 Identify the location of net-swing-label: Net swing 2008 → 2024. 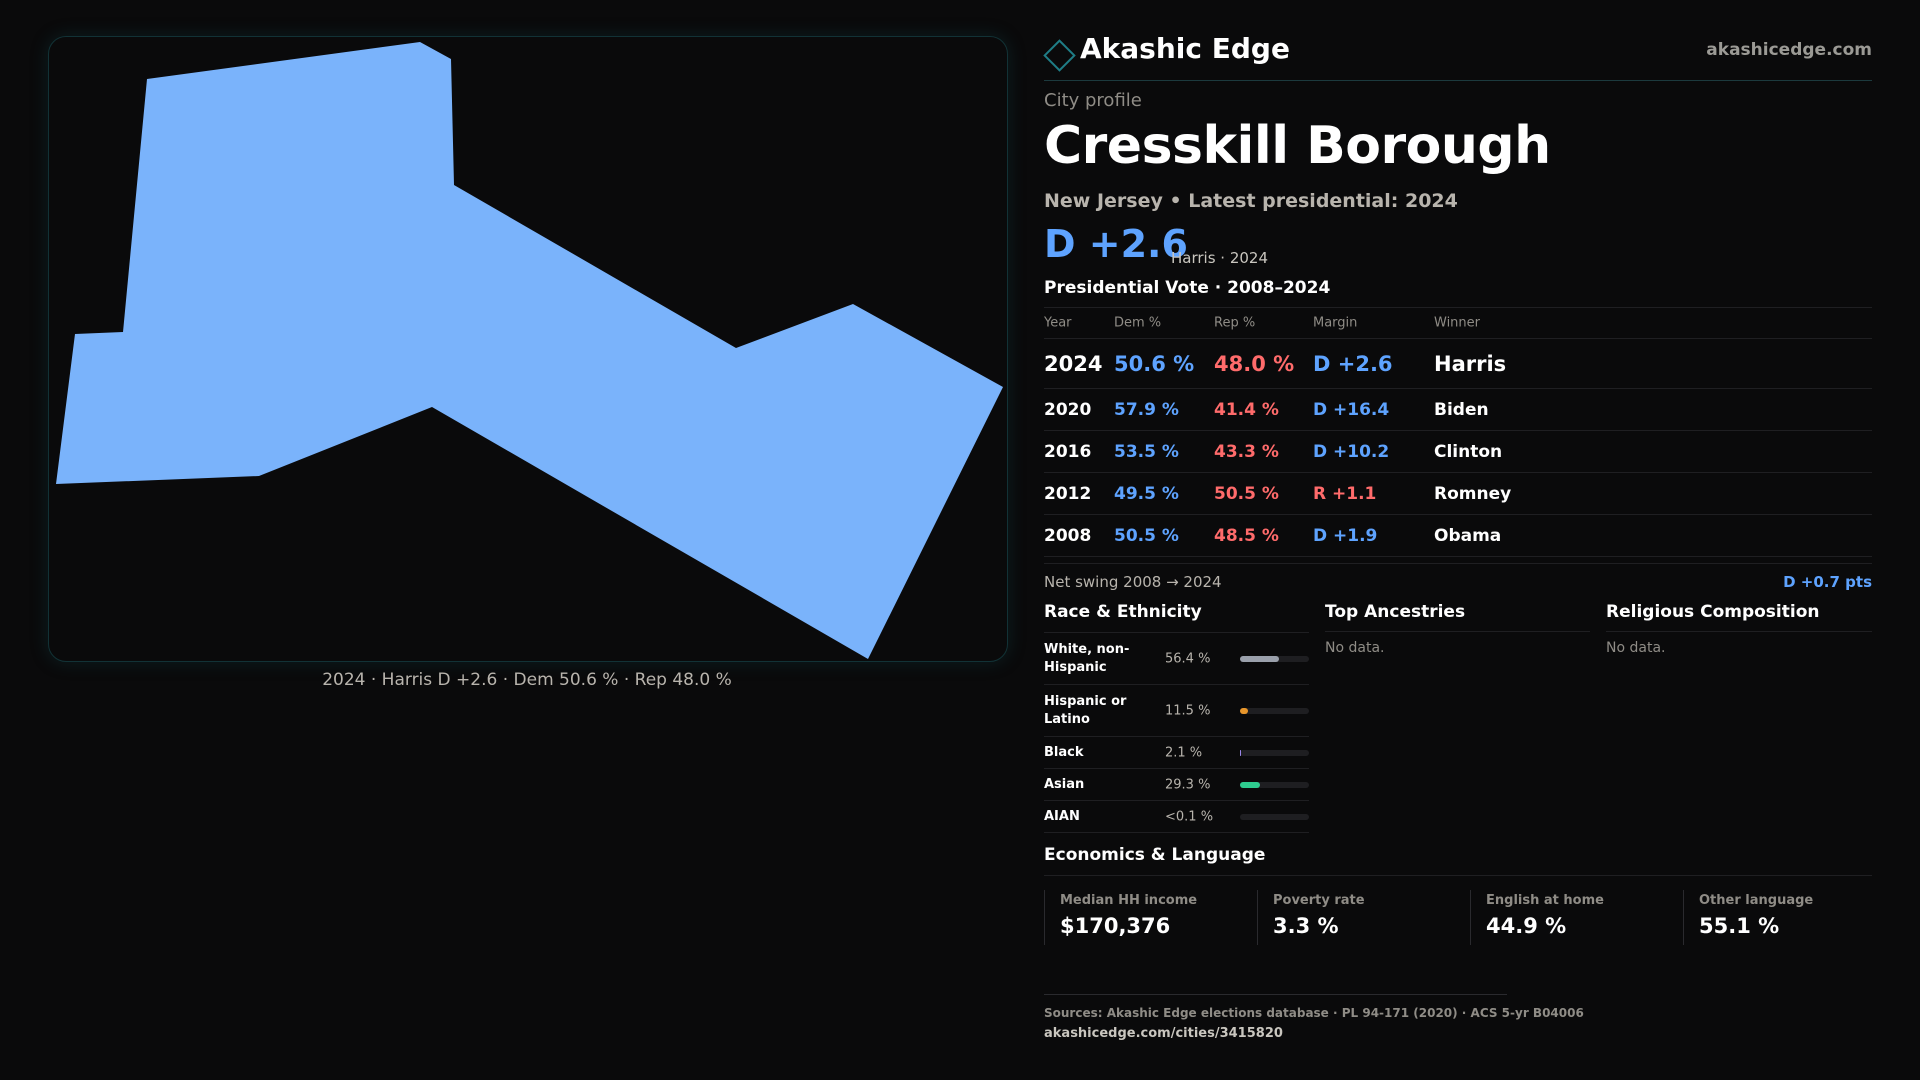
(1133, 582).